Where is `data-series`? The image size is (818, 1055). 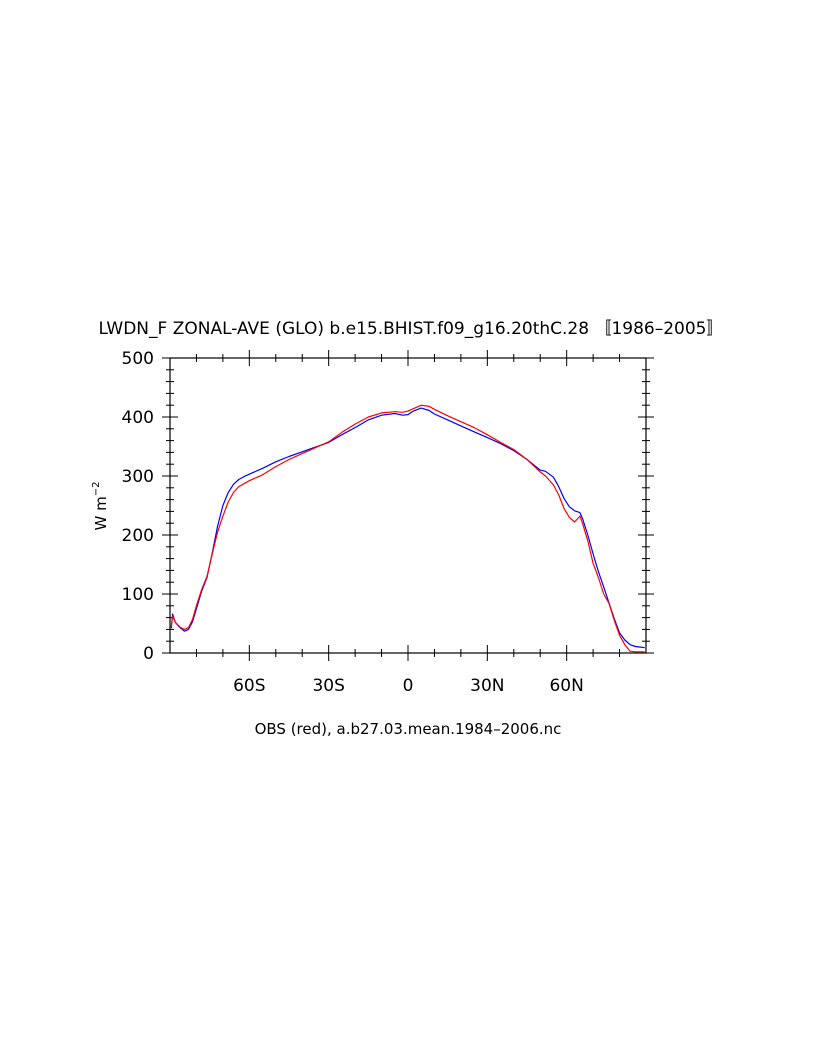
data-series is located at coordinates (407, 528).